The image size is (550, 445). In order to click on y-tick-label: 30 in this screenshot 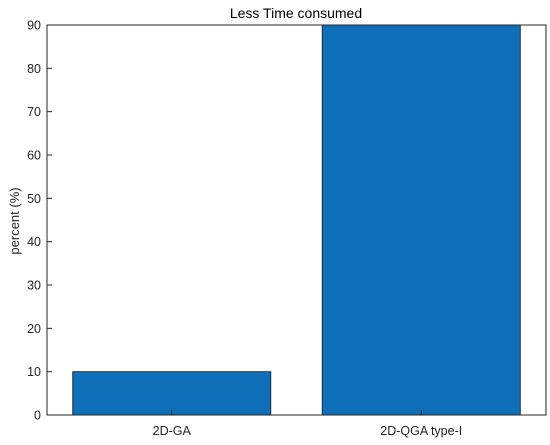, I will do `click(34, 286)`.